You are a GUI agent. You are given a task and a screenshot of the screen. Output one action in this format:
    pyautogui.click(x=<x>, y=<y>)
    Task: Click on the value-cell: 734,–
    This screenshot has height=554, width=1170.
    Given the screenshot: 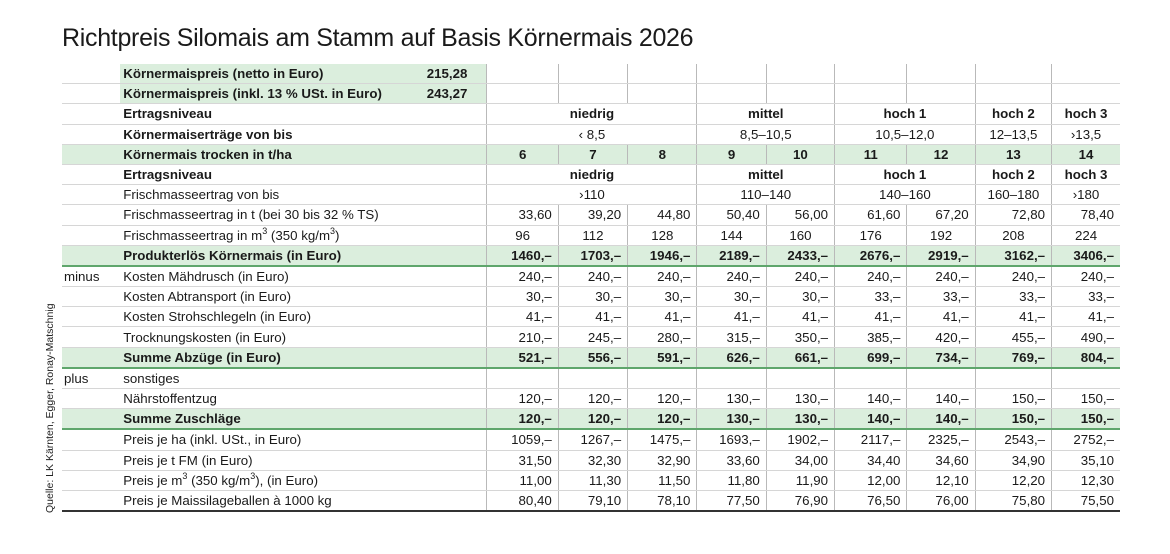 What is the action you would take?
    pyautogui.click(x=941, y=358)
    